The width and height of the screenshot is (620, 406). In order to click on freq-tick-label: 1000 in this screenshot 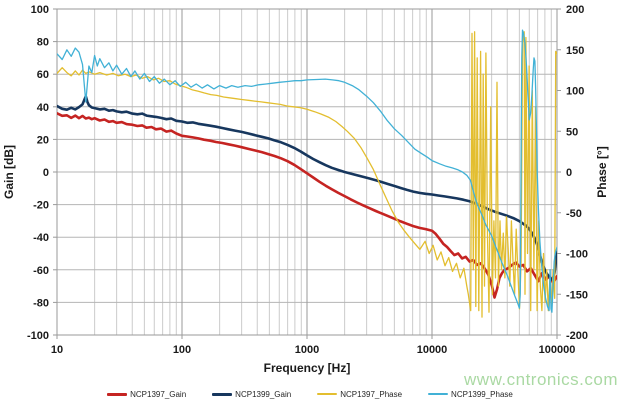, I will do `click(307, 350)`.